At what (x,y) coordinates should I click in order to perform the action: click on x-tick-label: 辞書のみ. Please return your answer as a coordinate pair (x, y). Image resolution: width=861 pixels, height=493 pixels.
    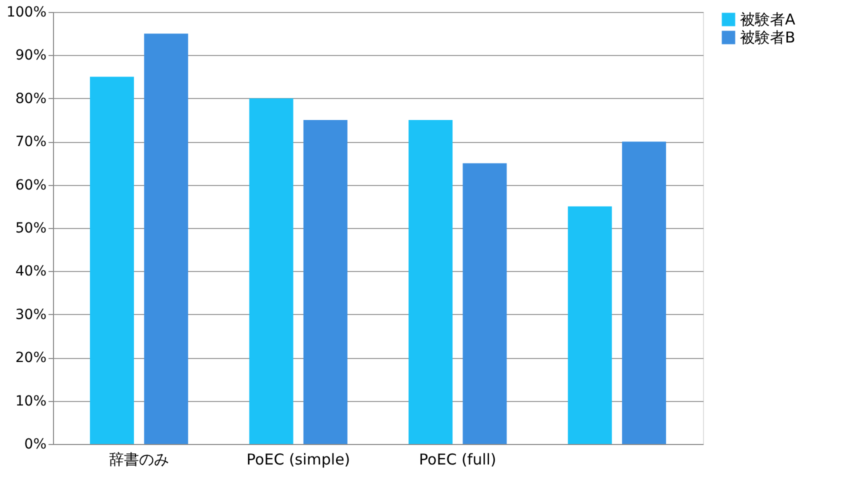
    Looking at the image, I should click on (139, 459).